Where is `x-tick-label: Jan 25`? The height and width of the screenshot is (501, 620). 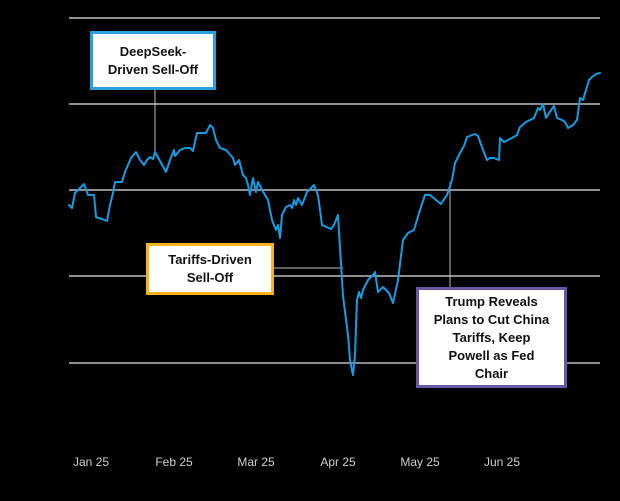 x-tick-label: Jan 25 is located at coordinates (91, 462).